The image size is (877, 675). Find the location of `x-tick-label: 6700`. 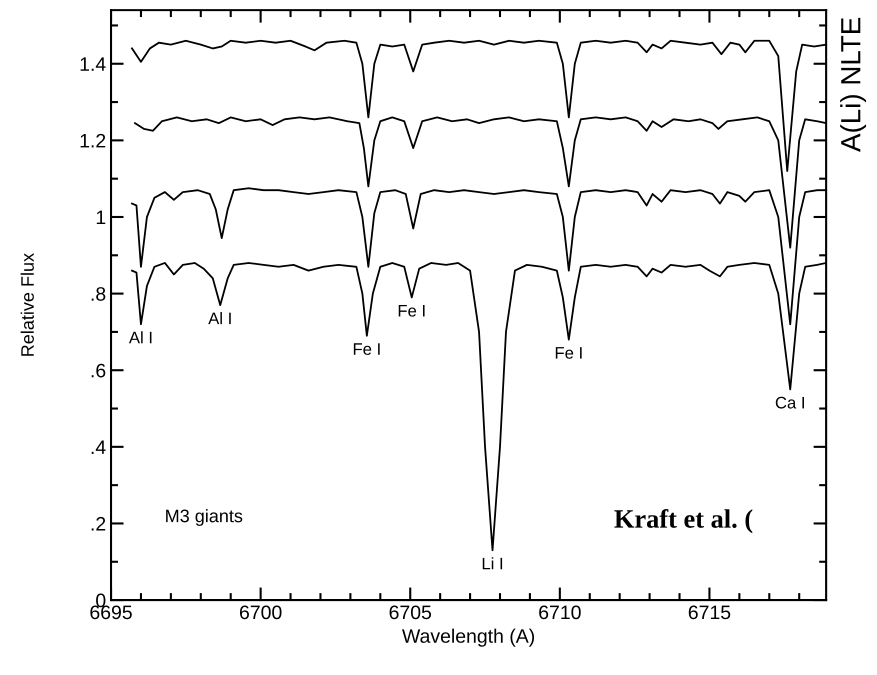

x-tick-label: 6700 is located at coordinates (261, 612).